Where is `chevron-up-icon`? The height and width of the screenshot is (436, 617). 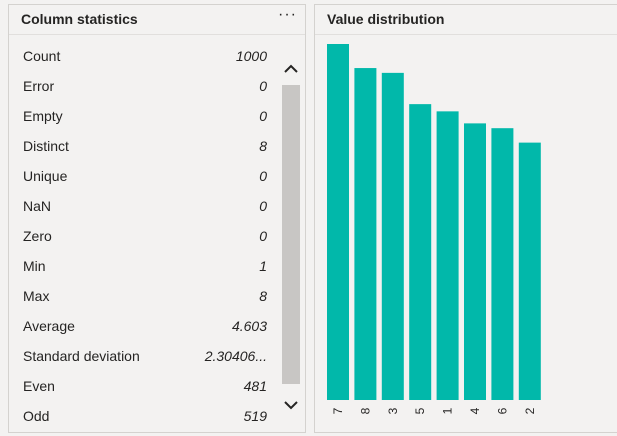 chevron-up-icon is located at coordinates (291, 68).